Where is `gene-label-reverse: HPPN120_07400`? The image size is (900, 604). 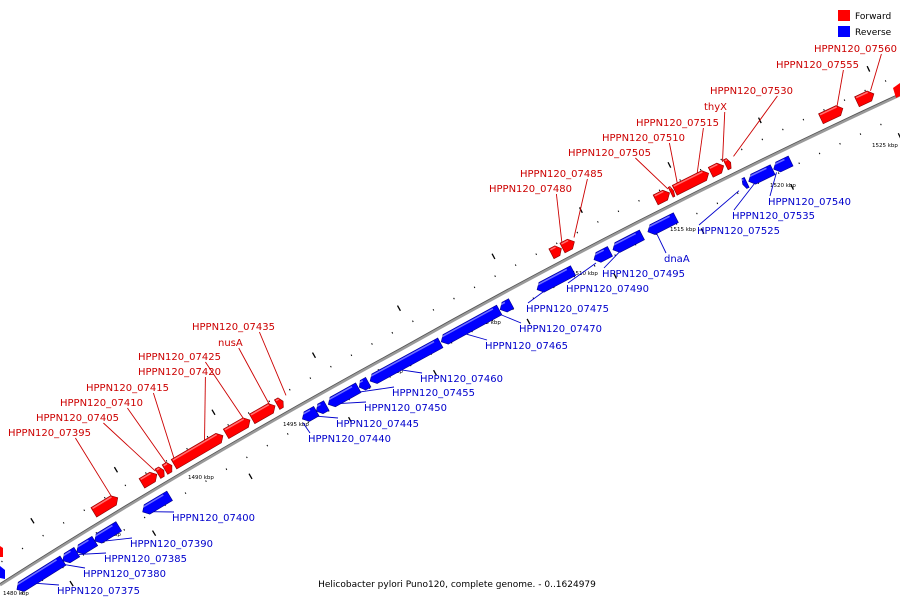
gene-label-reverse: HPPN120_07400 is located at coordinates (213, 518).